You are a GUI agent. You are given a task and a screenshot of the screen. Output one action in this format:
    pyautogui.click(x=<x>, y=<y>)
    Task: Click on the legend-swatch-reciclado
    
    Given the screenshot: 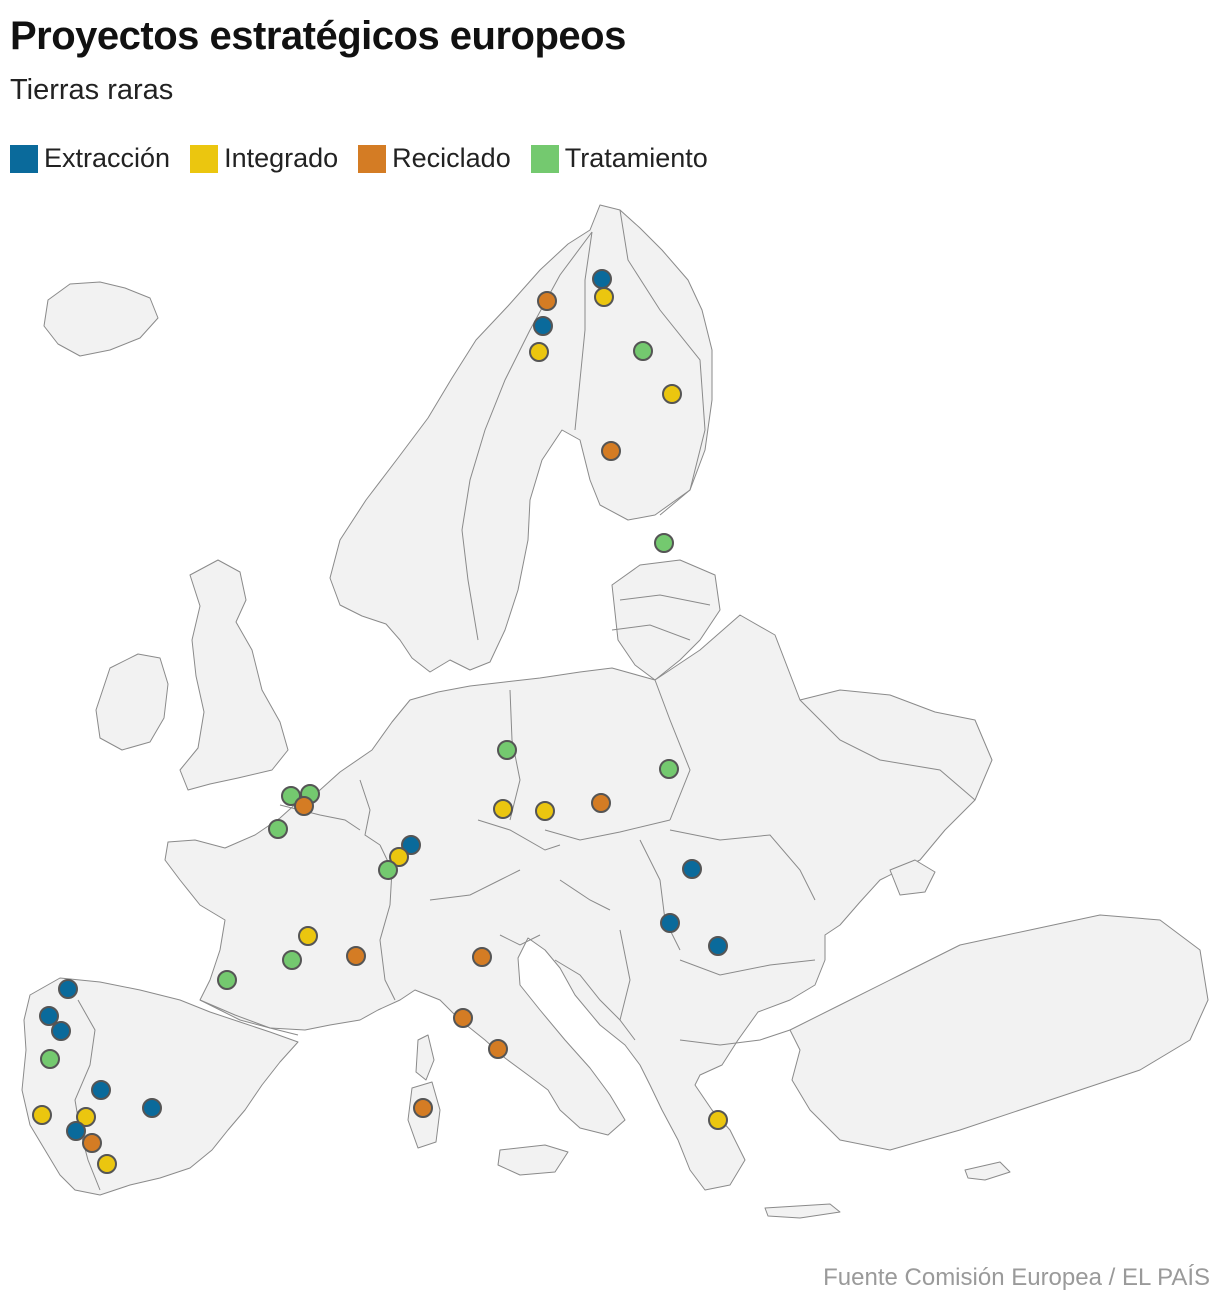 What is the action you would take?
    pyautogui.click(x=372, y=158)
    